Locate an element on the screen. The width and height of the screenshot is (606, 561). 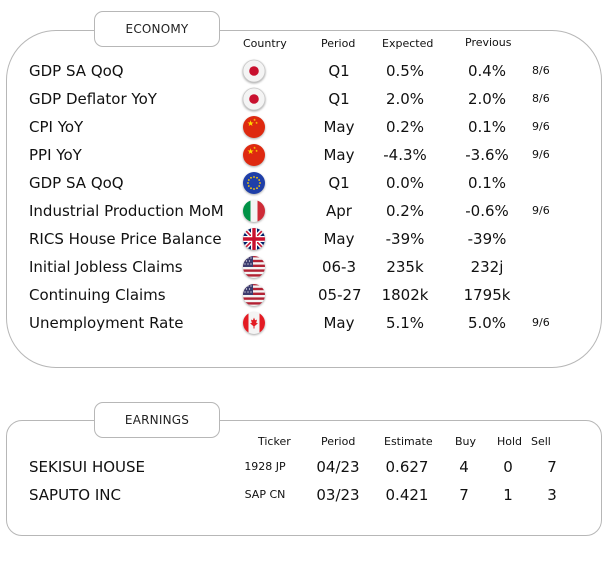
economy-tab: ECONOMY is located at coordinates (157, 29).